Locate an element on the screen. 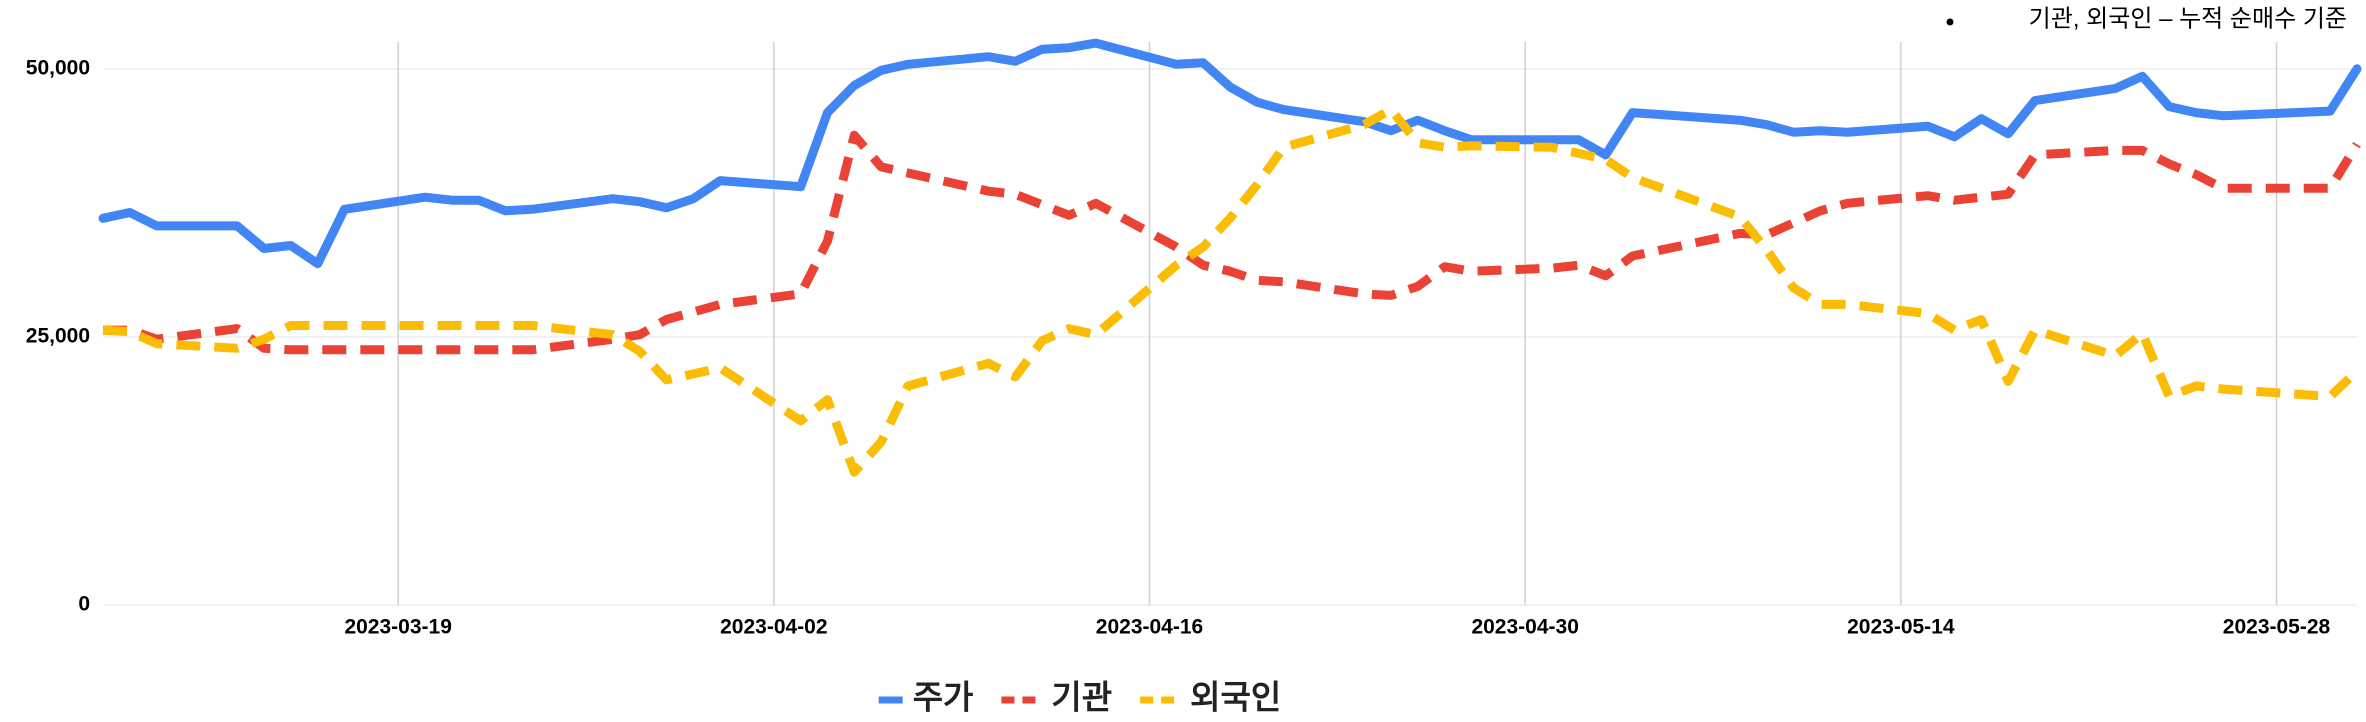  x-tick-label: 2023-05-28 is located at coordinates (2277, 627).